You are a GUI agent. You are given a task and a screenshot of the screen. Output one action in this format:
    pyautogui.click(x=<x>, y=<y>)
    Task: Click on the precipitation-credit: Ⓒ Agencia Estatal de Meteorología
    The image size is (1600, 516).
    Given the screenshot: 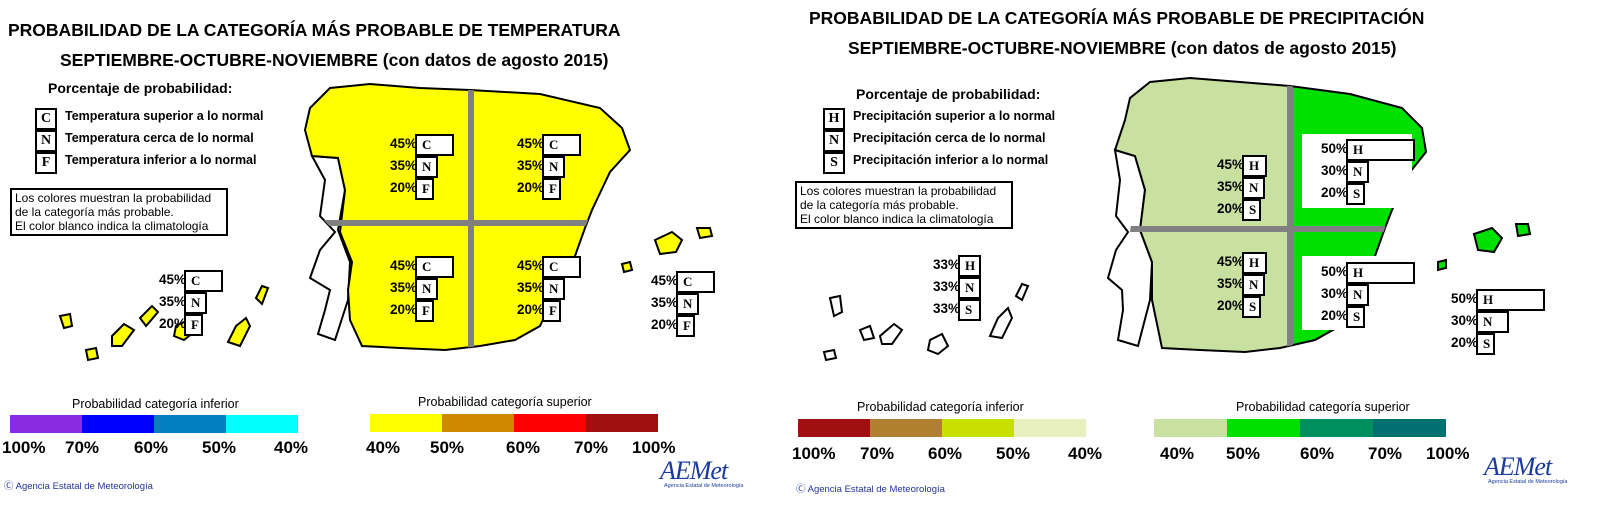 What is the action you would take?
    pyautogui.click(x=870, y=489)
    